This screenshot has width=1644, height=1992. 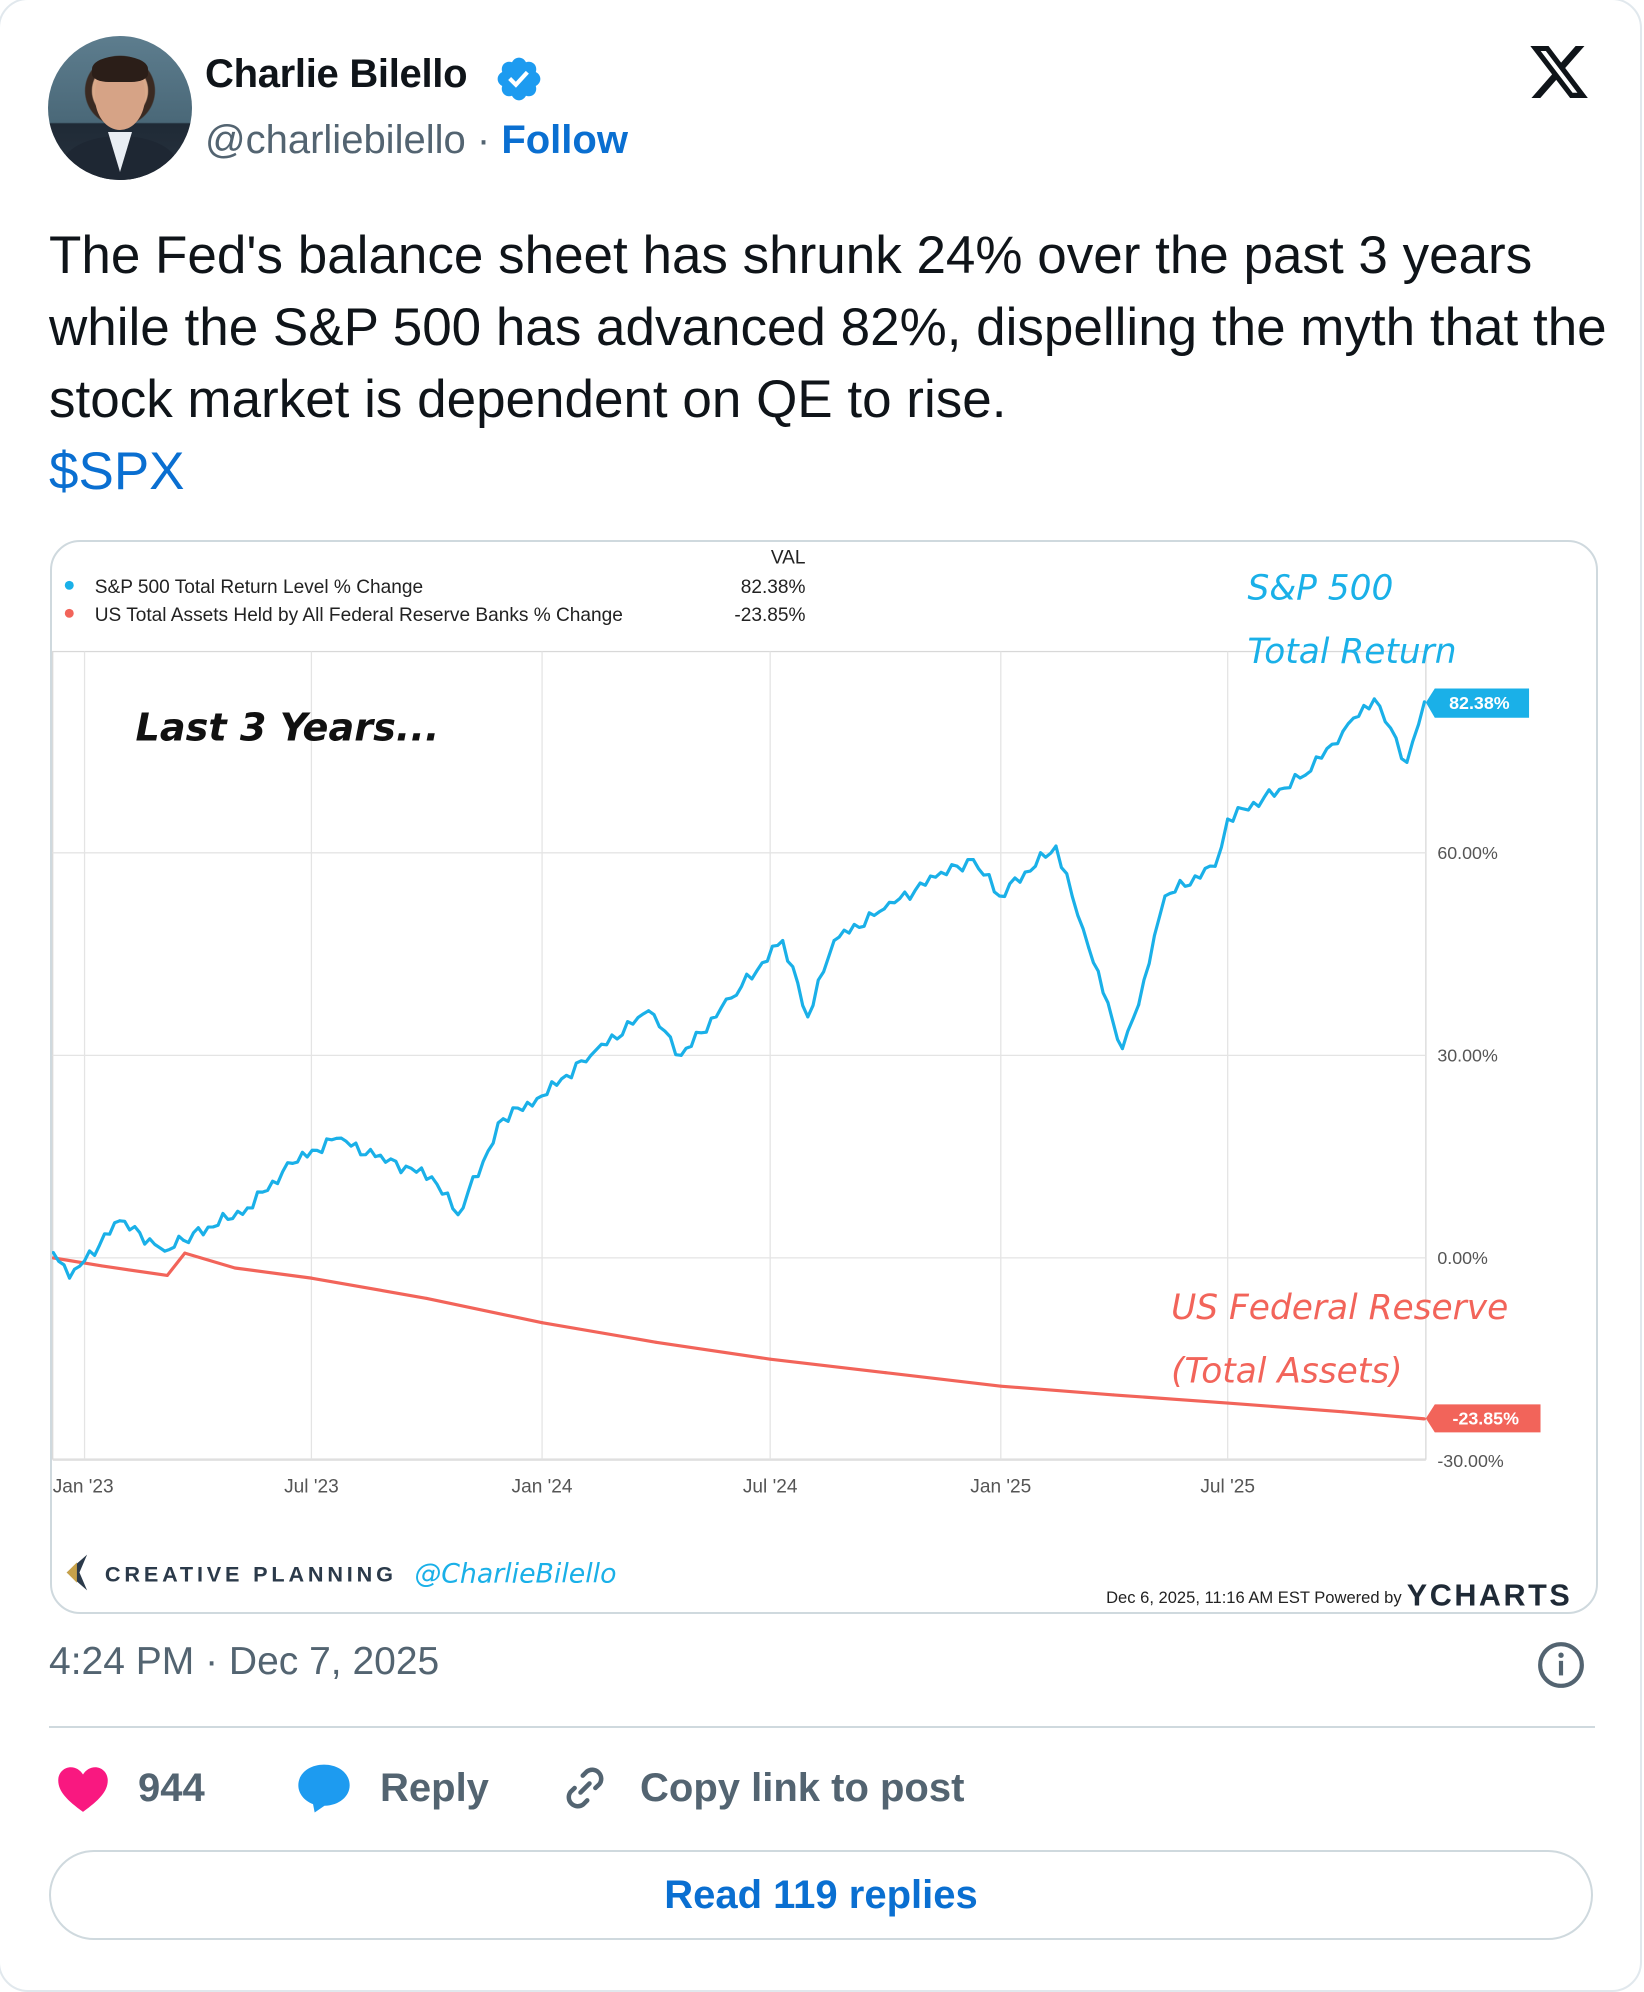 I want to click on handle-row: @charliebilello · Follow, so click(x=416, y=140).